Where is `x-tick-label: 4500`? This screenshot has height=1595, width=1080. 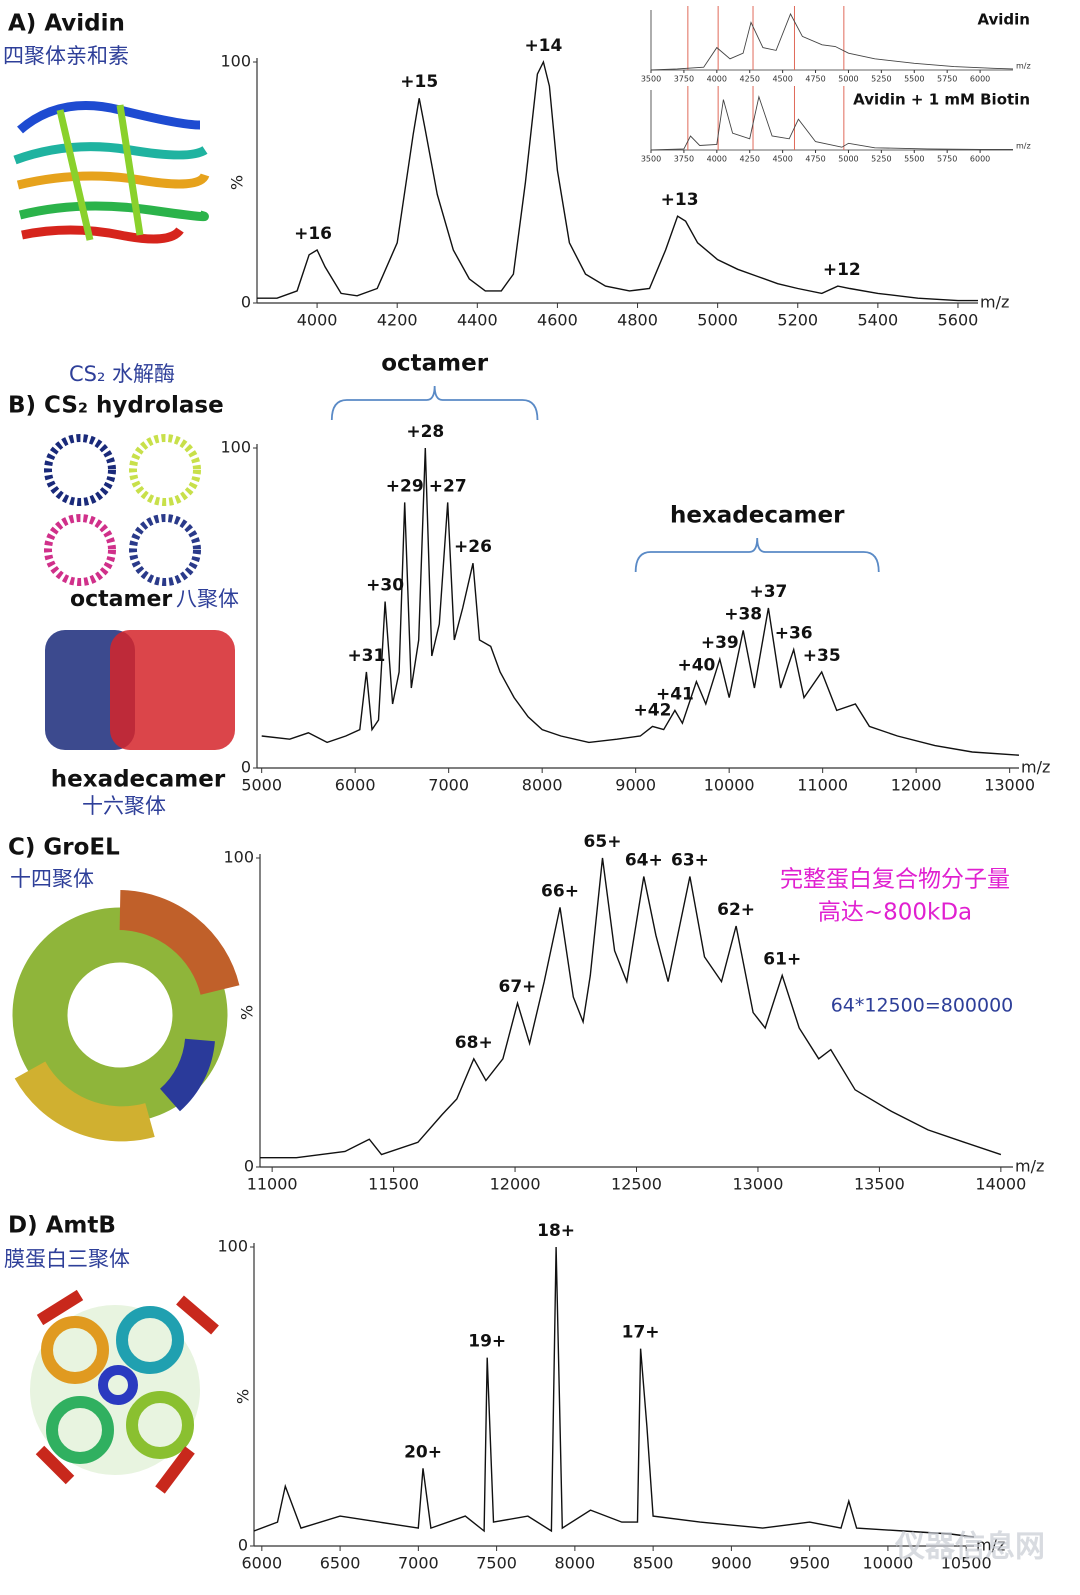
x-tick-label: 4500 is located at coordinates (782, 159).